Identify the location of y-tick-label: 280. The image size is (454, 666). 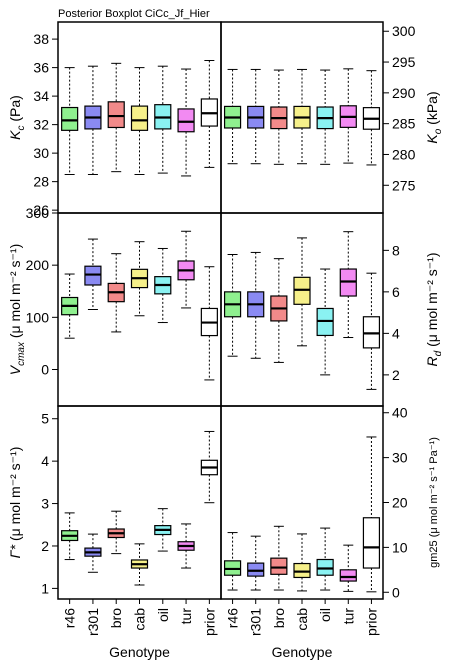
(404, 154).